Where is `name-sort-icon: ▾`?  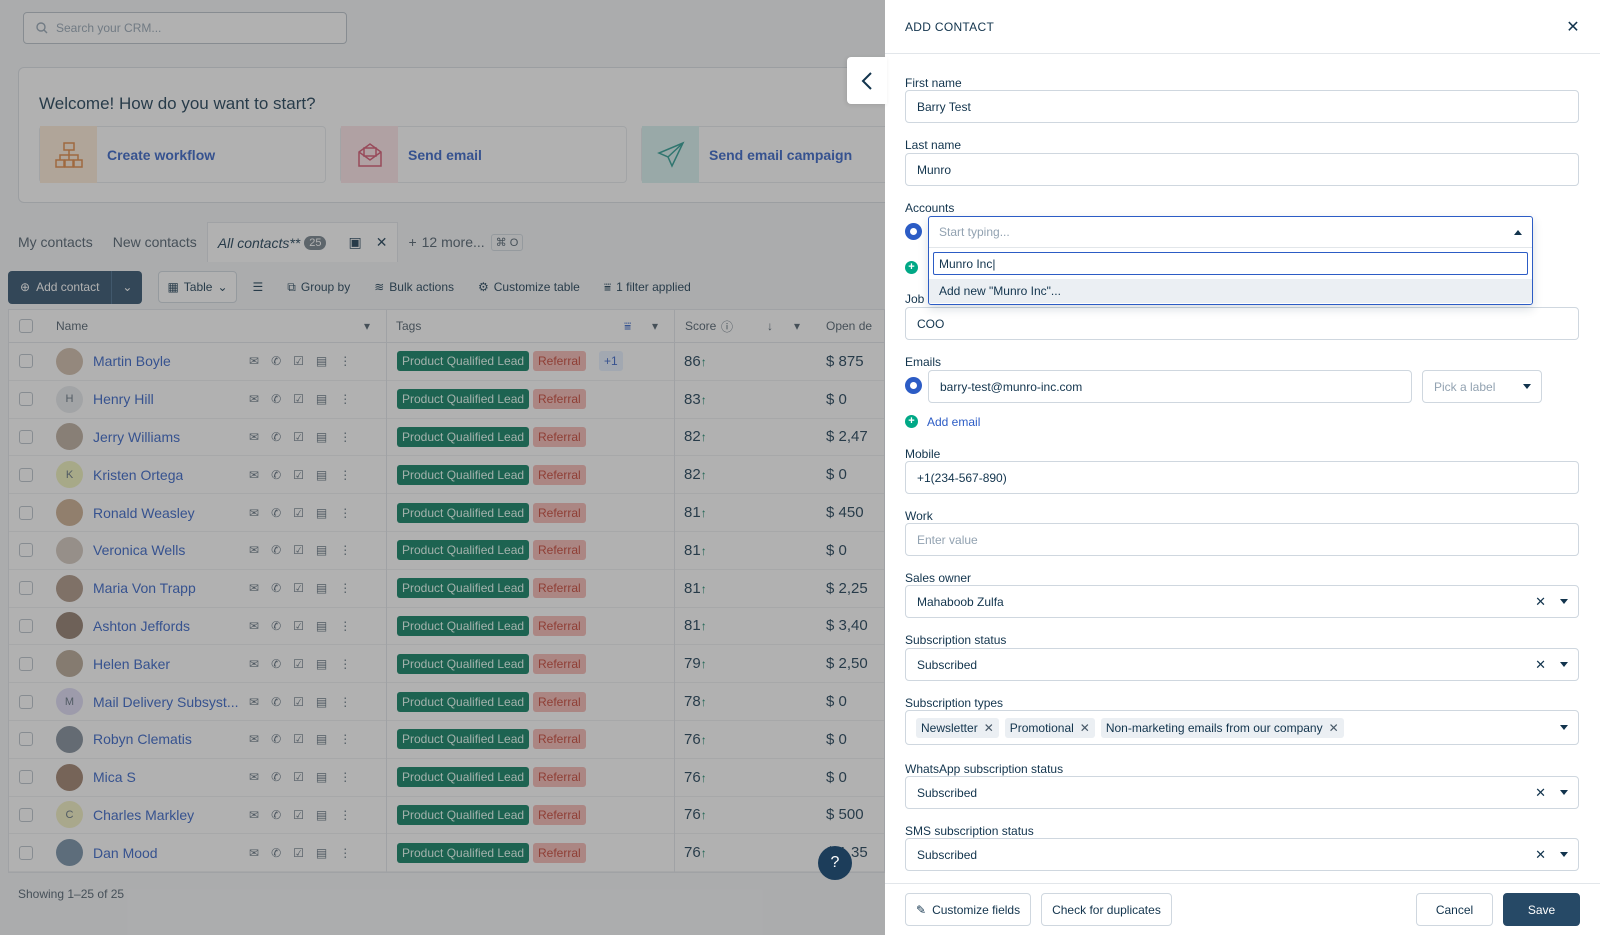 name-sort-icon: ▾ is located at coordinates (367, 326).